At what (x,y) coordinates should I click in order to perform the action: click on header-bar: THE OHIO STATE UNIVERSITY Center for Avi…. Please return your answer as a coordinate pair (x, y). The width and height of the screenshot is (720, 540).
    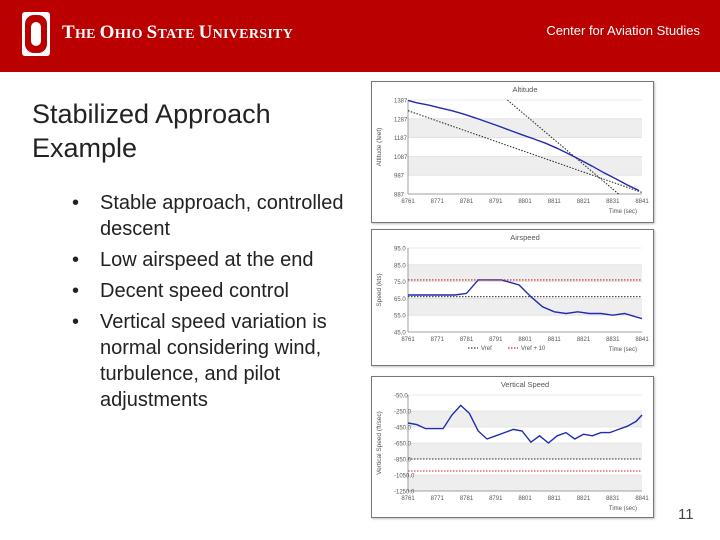
    Looking at the image, I should click on (360, 36).